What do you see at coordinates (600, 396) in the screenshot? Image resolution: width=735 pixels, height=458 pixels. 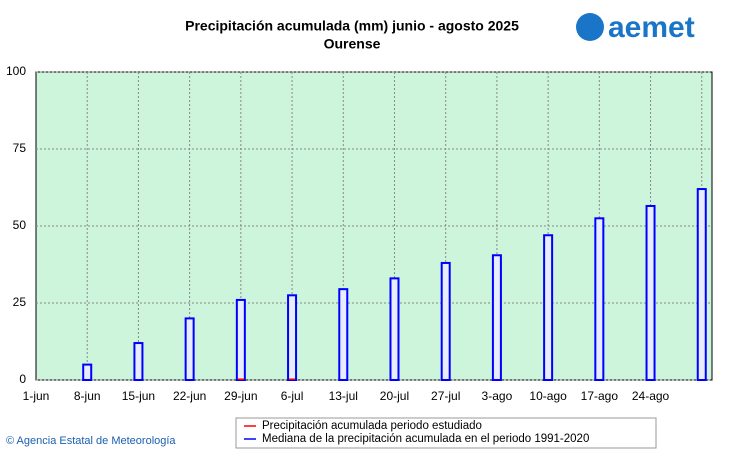 I see `x-tick-label: 17-ago` at bounding box center [600, 396].